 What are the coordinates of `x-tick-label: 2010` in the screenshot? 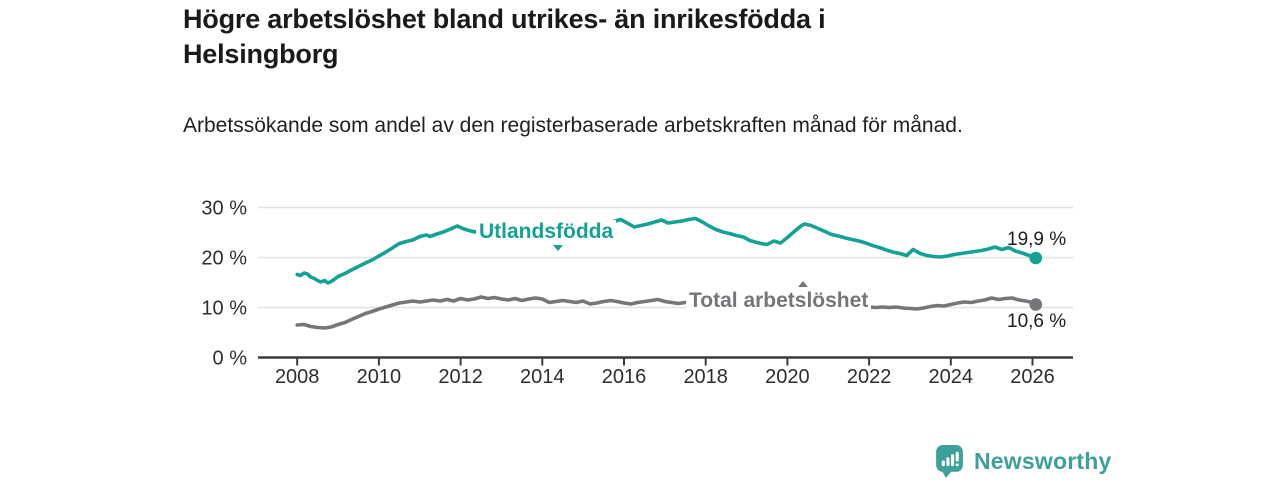 It's located at (379, 377).